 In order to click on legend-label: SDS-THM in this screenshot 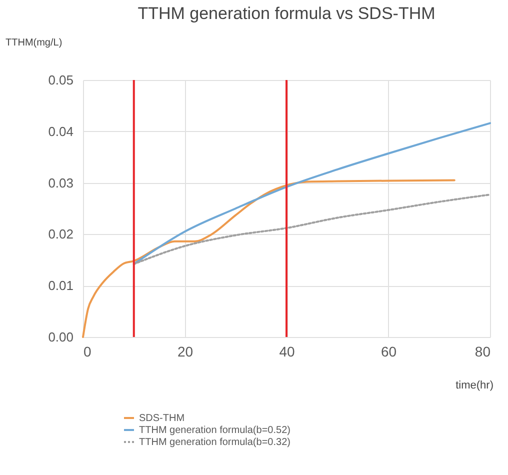, I will do `click(162, 418)`.